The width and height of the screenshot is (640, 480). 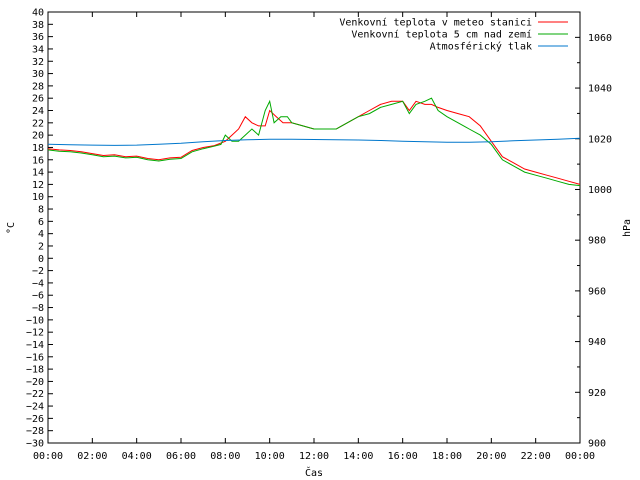 I want to click on y2-tick-label: 1020, so click(x=600, y=139).